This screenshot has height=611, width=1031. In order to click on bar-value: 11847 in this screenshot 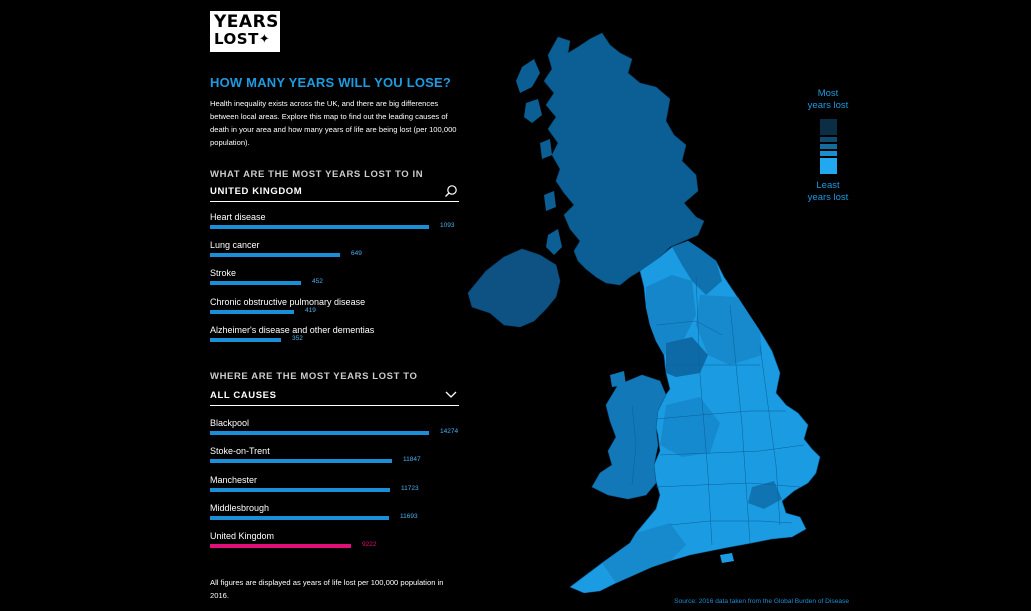, I will do `click(412, 460)`.